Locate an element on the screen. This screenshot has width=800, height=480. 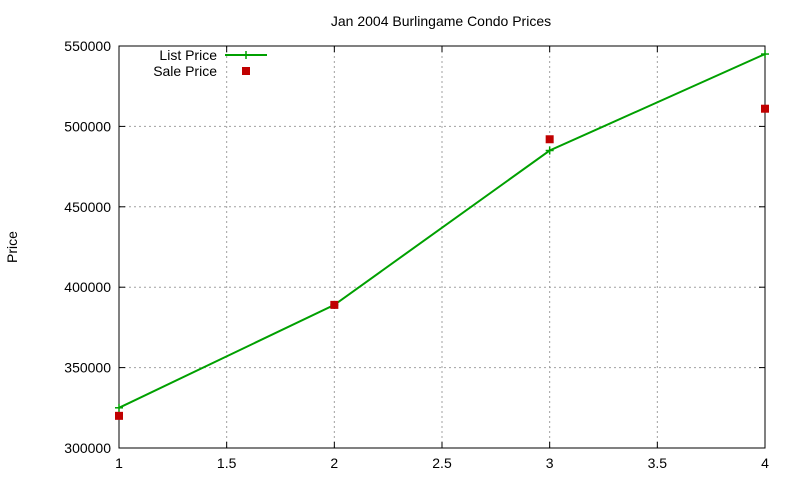
y-axis-label: Price is located at coordinates (12, 247).